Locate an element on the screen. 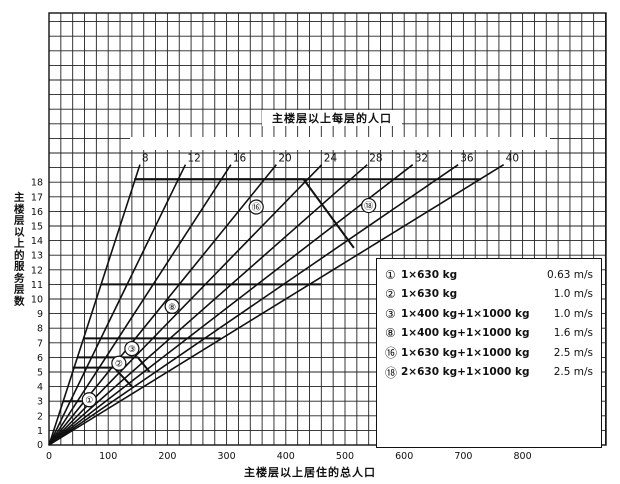  y-tick-label: 16 is located at coordinates (37, 212).